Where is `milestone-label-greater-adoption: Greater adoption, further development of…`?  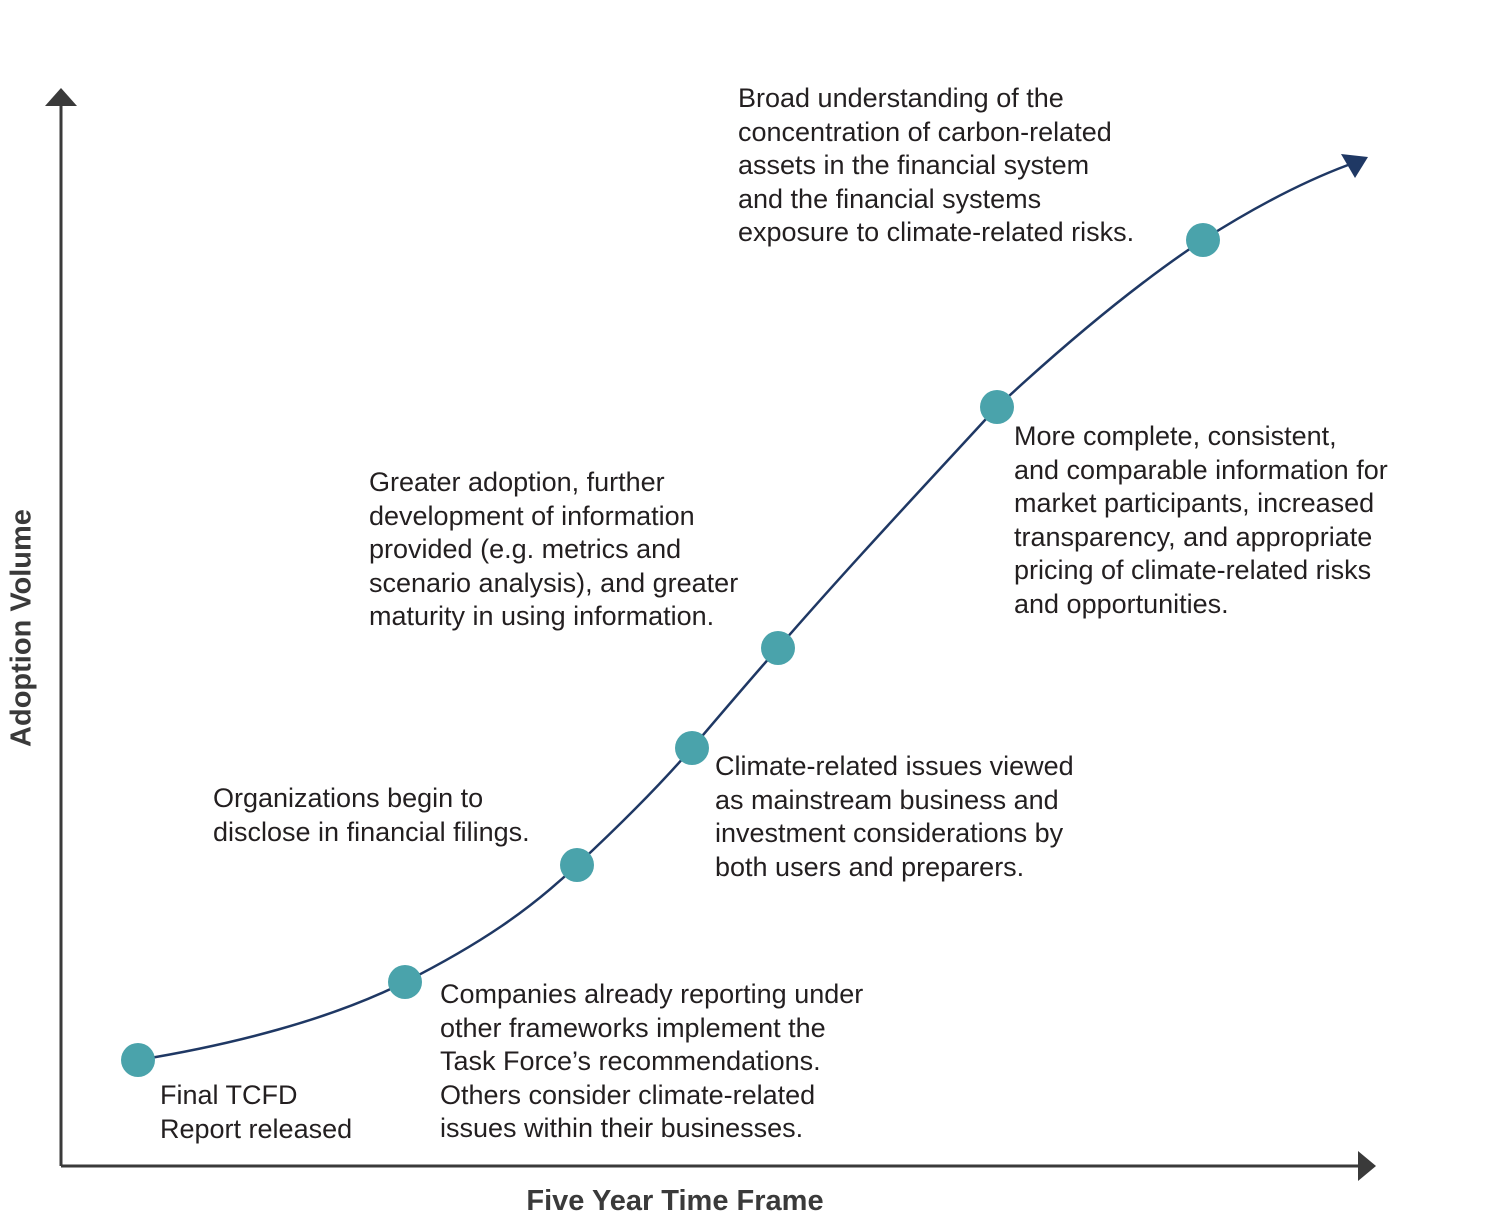 milestone-label-greater-adoption: Greater adoption, further development of… is located at coordinates (554, 549).